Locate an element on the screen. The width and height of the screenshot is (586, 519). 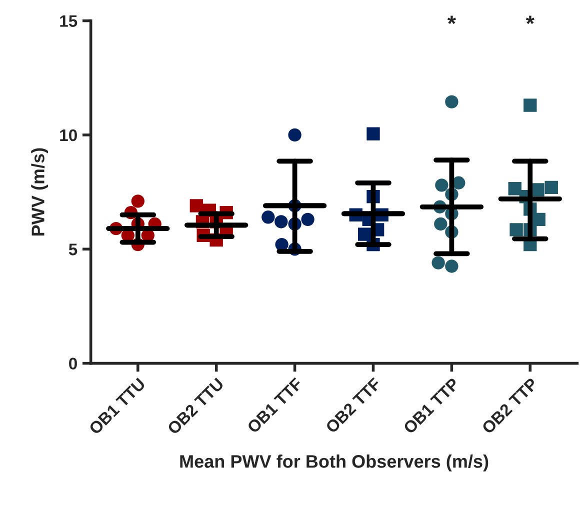
y-axis-title: PWV (m/s) is located at coordinates (39, 192).